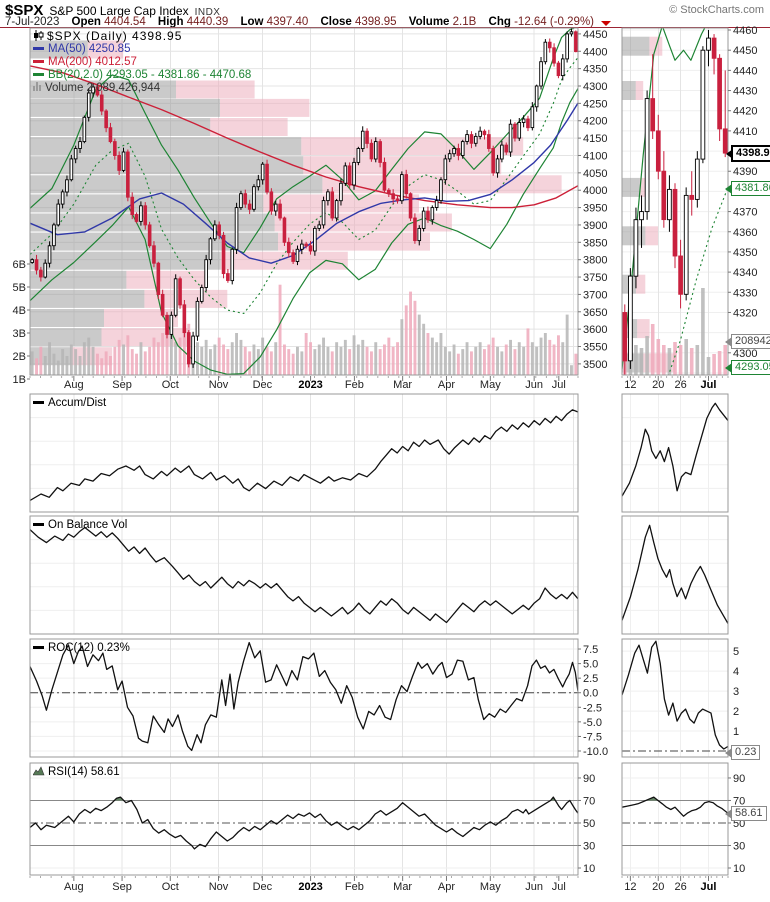 The image size is (770, 902). I want to click on svg-text: 7.5, so click(590, 650).